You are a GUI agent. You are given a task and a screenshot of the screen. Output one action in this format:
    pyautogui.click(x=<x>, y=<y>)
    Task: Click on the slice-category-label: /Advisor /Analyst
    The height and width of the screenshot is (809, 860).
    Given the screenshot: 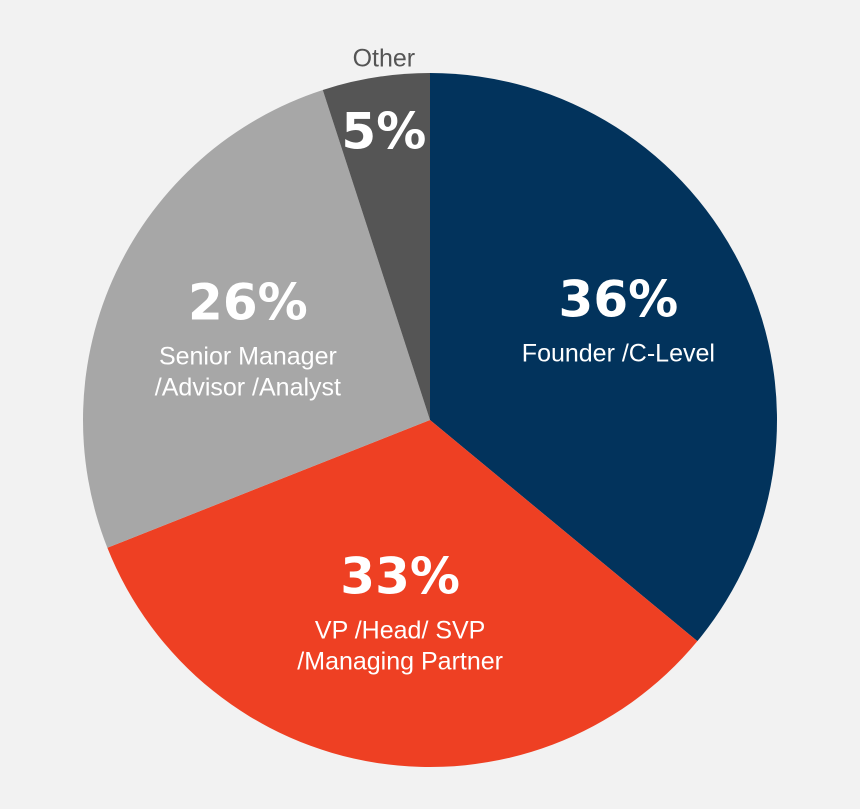 What is the action you would take?
    pyautogui.click(x=248, y=387)
    